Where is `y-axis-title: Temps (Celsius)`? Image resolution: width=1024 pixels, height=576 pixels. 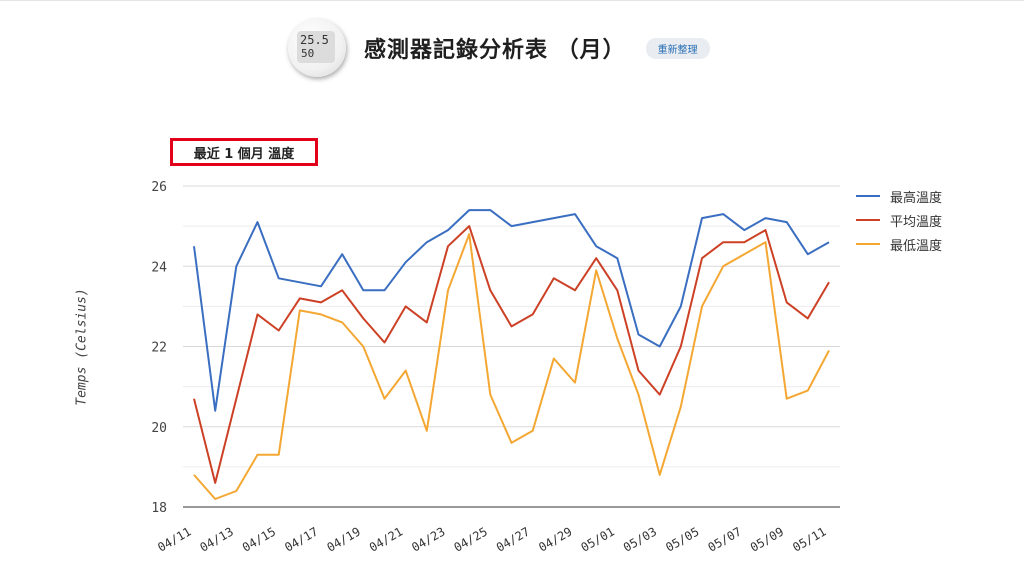 y-axis-title: Temps (Celsius) is located at coordinates (82, 347).